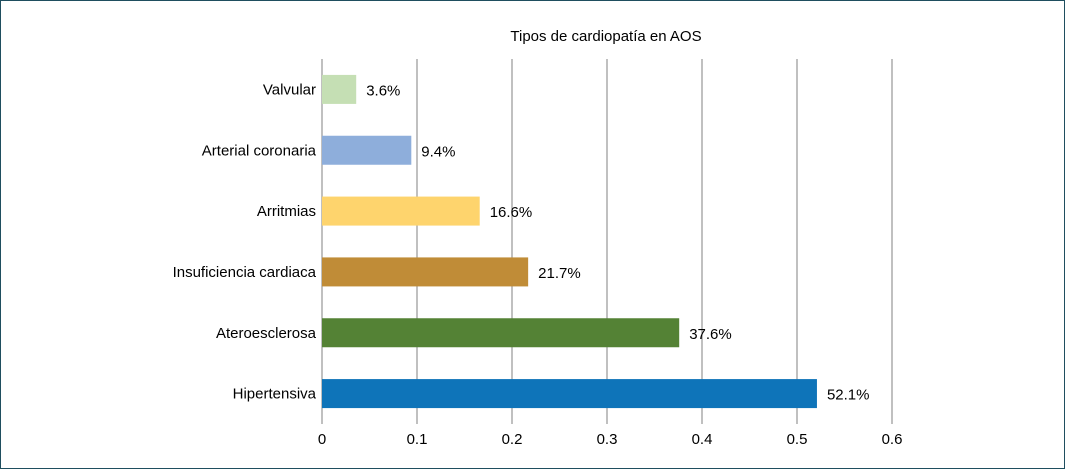  I want to click on data-label: 3.6%, so click(383, 90).